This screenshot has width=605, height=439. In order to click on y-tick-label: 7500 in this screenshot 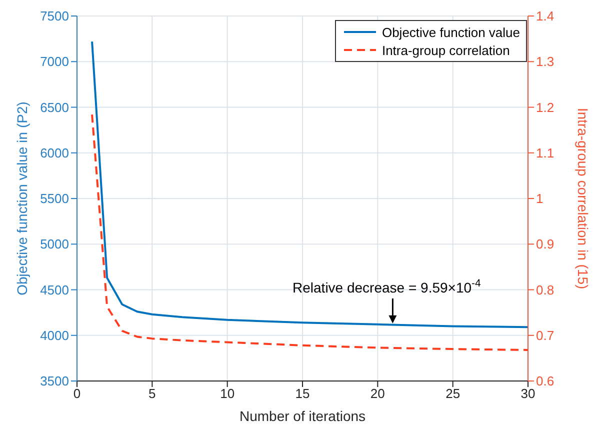, I will do `click(54, 16)`.